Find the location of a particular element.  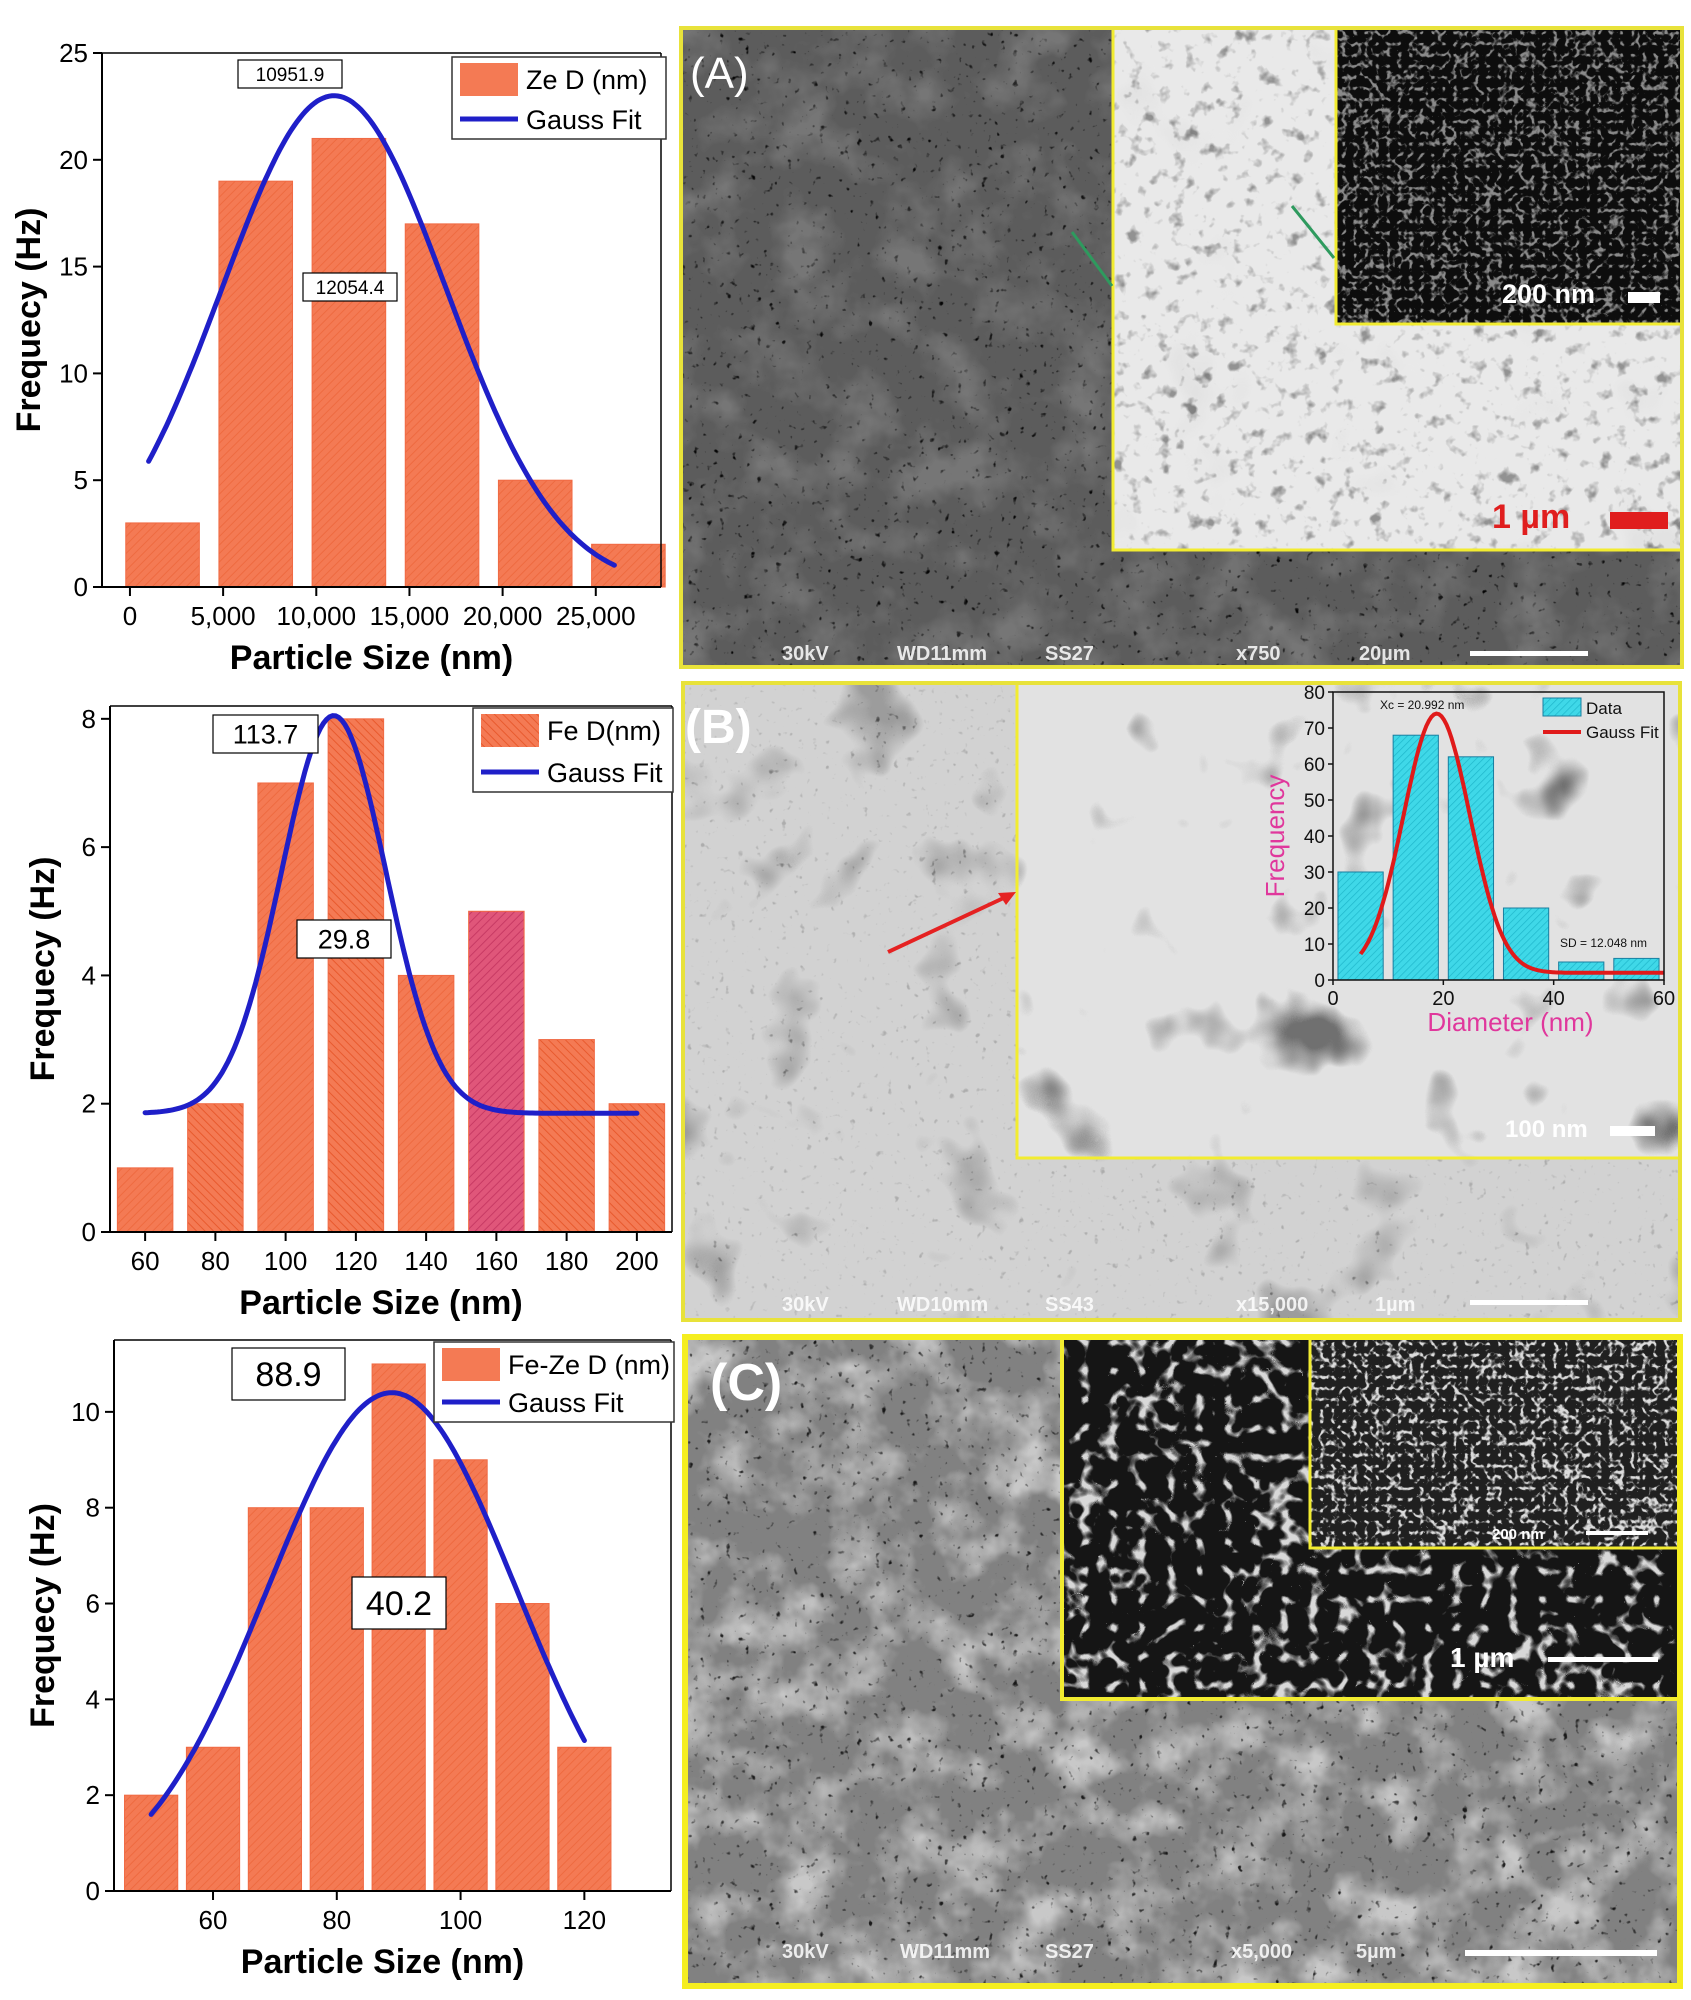

x-tick-label: 25,000 is located at coordinates (596, 616).